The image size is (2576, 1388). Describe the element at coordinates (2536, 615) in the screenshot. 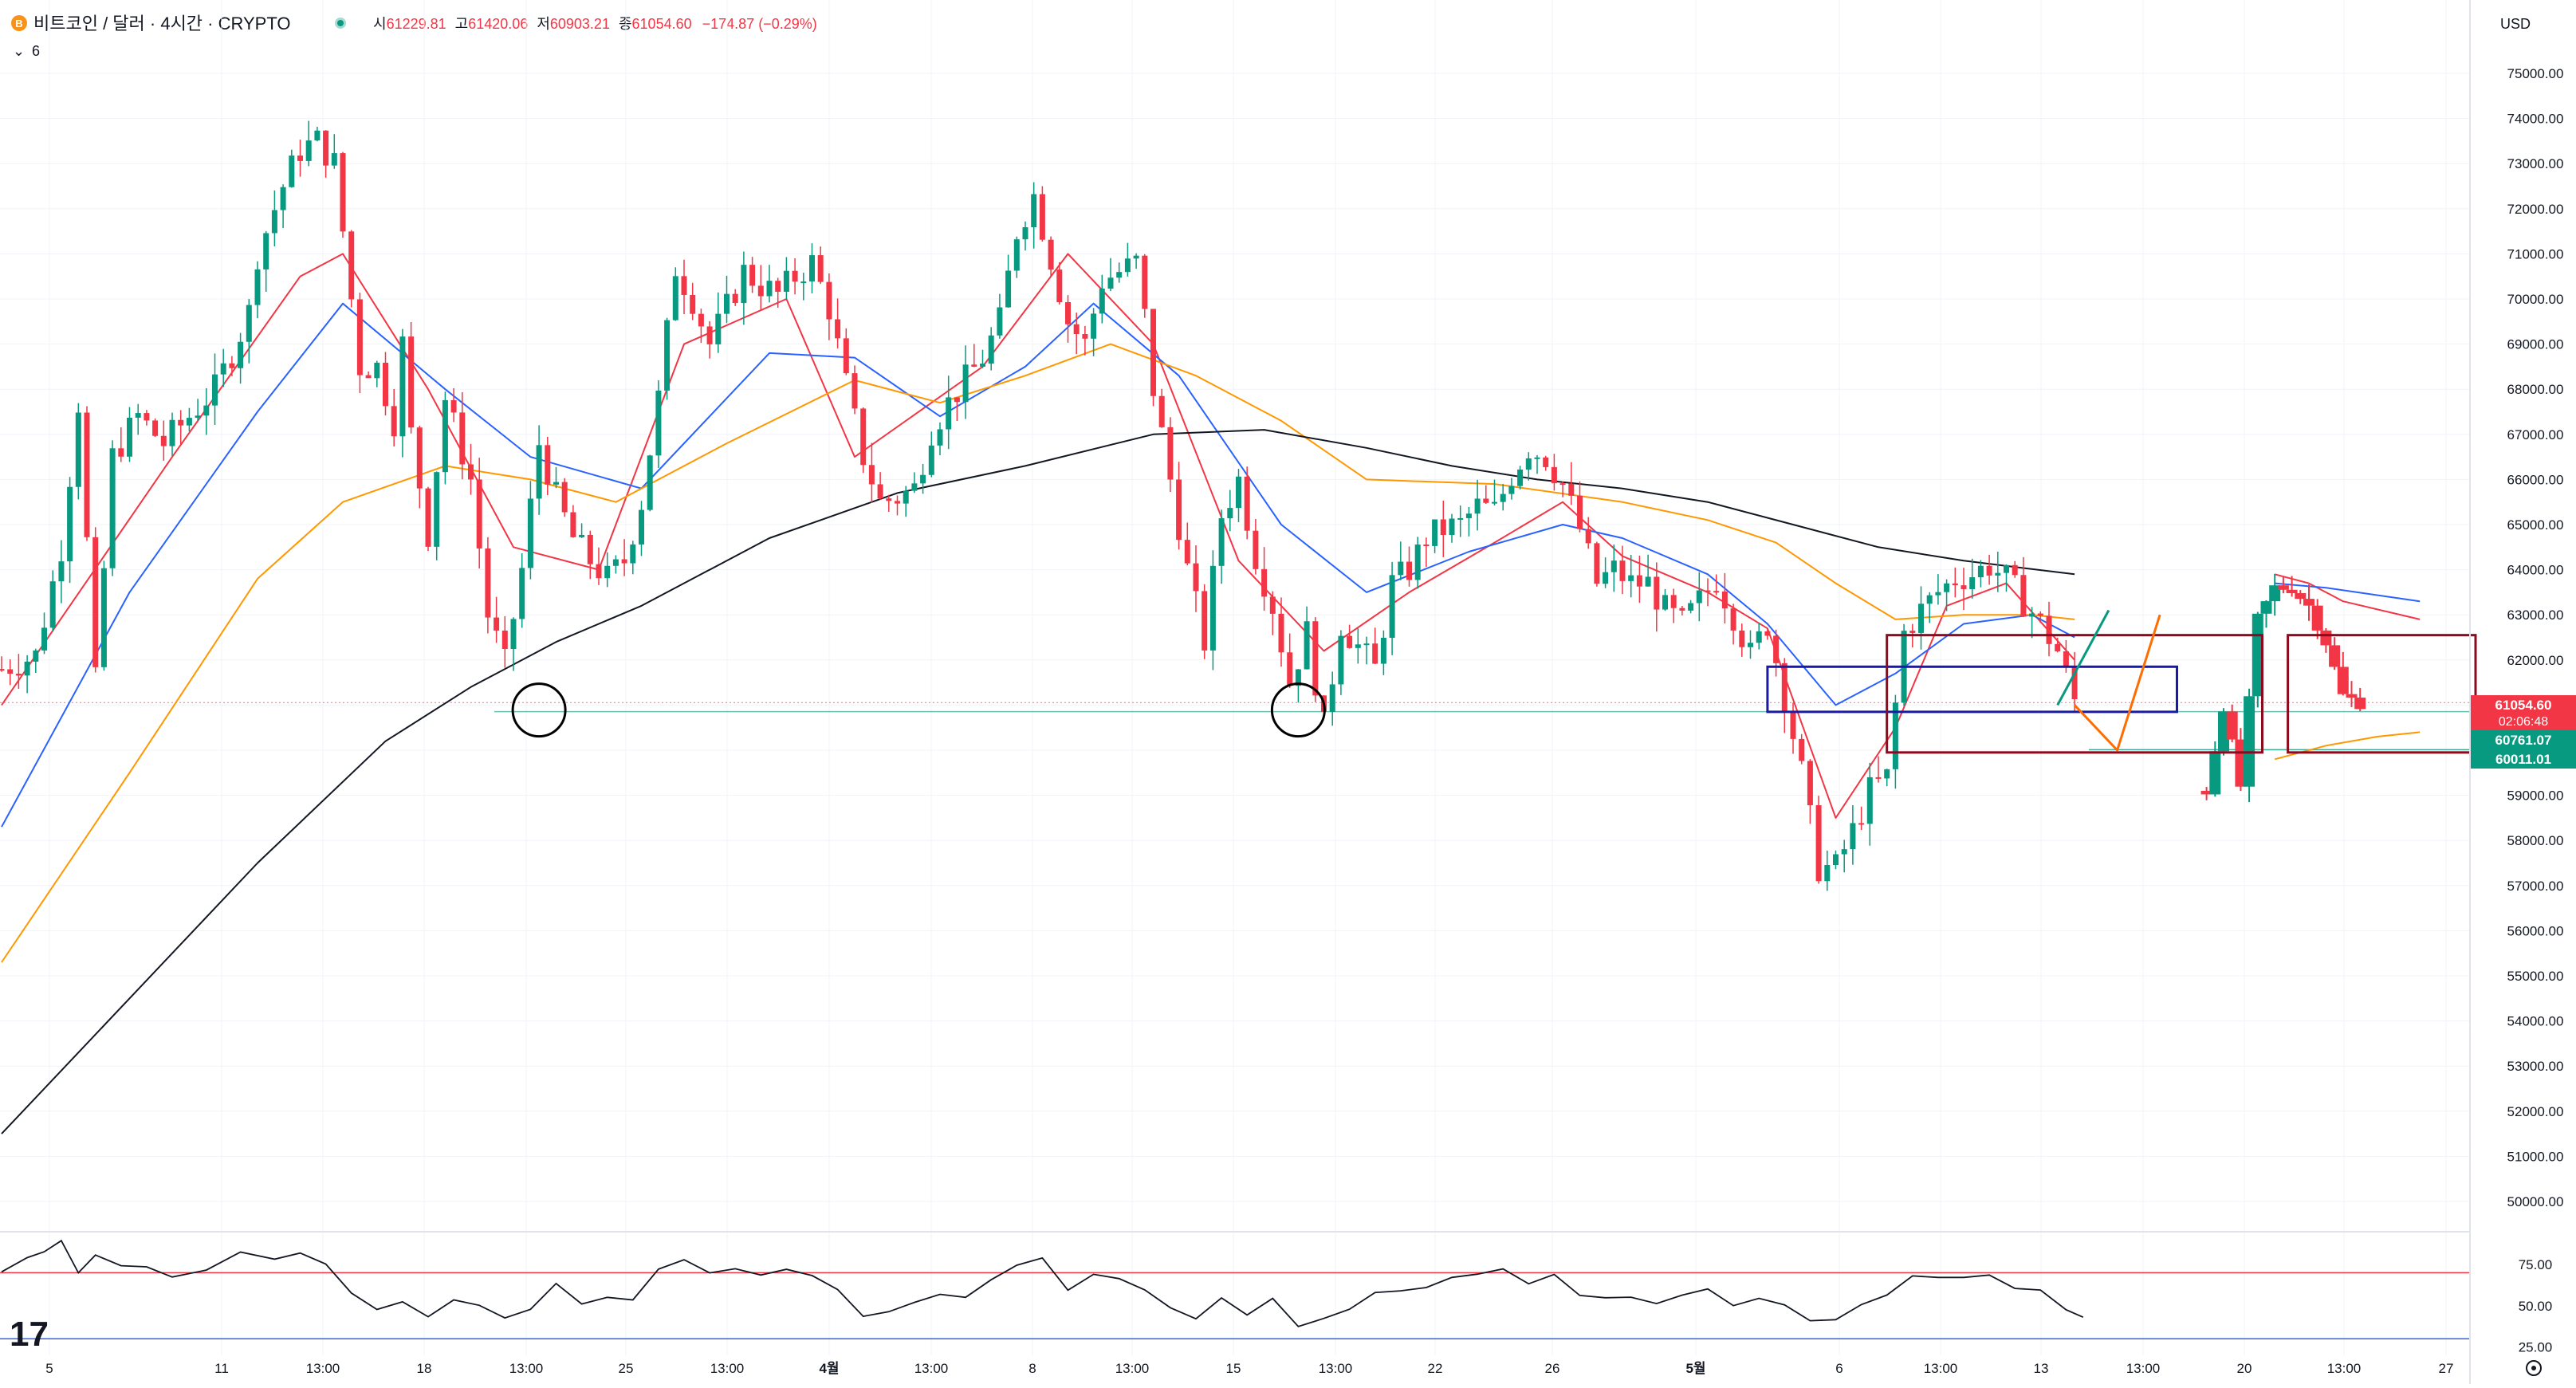

I see `y-tick-label: 63000.00` at that location.